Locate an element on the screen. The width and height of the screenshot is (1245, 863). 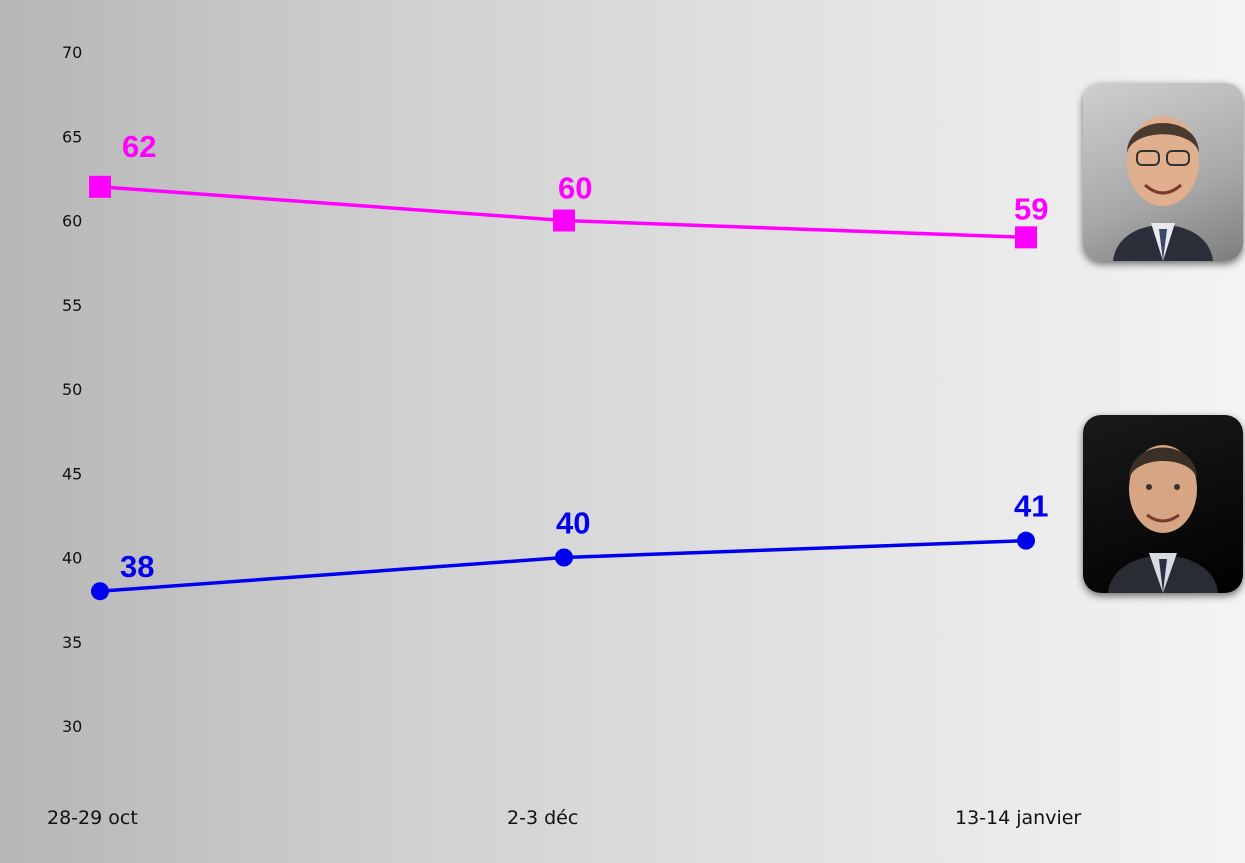
data-label: 62 is located at coordinates (139, 146).